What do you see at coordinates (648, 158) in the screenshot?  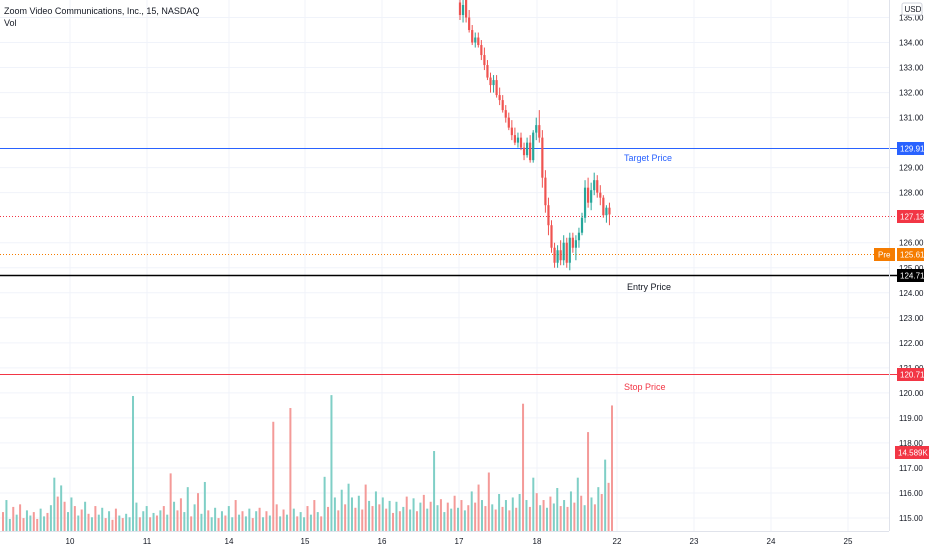 I see `target-price-label: Target Price` at bounding box center [648, 158].